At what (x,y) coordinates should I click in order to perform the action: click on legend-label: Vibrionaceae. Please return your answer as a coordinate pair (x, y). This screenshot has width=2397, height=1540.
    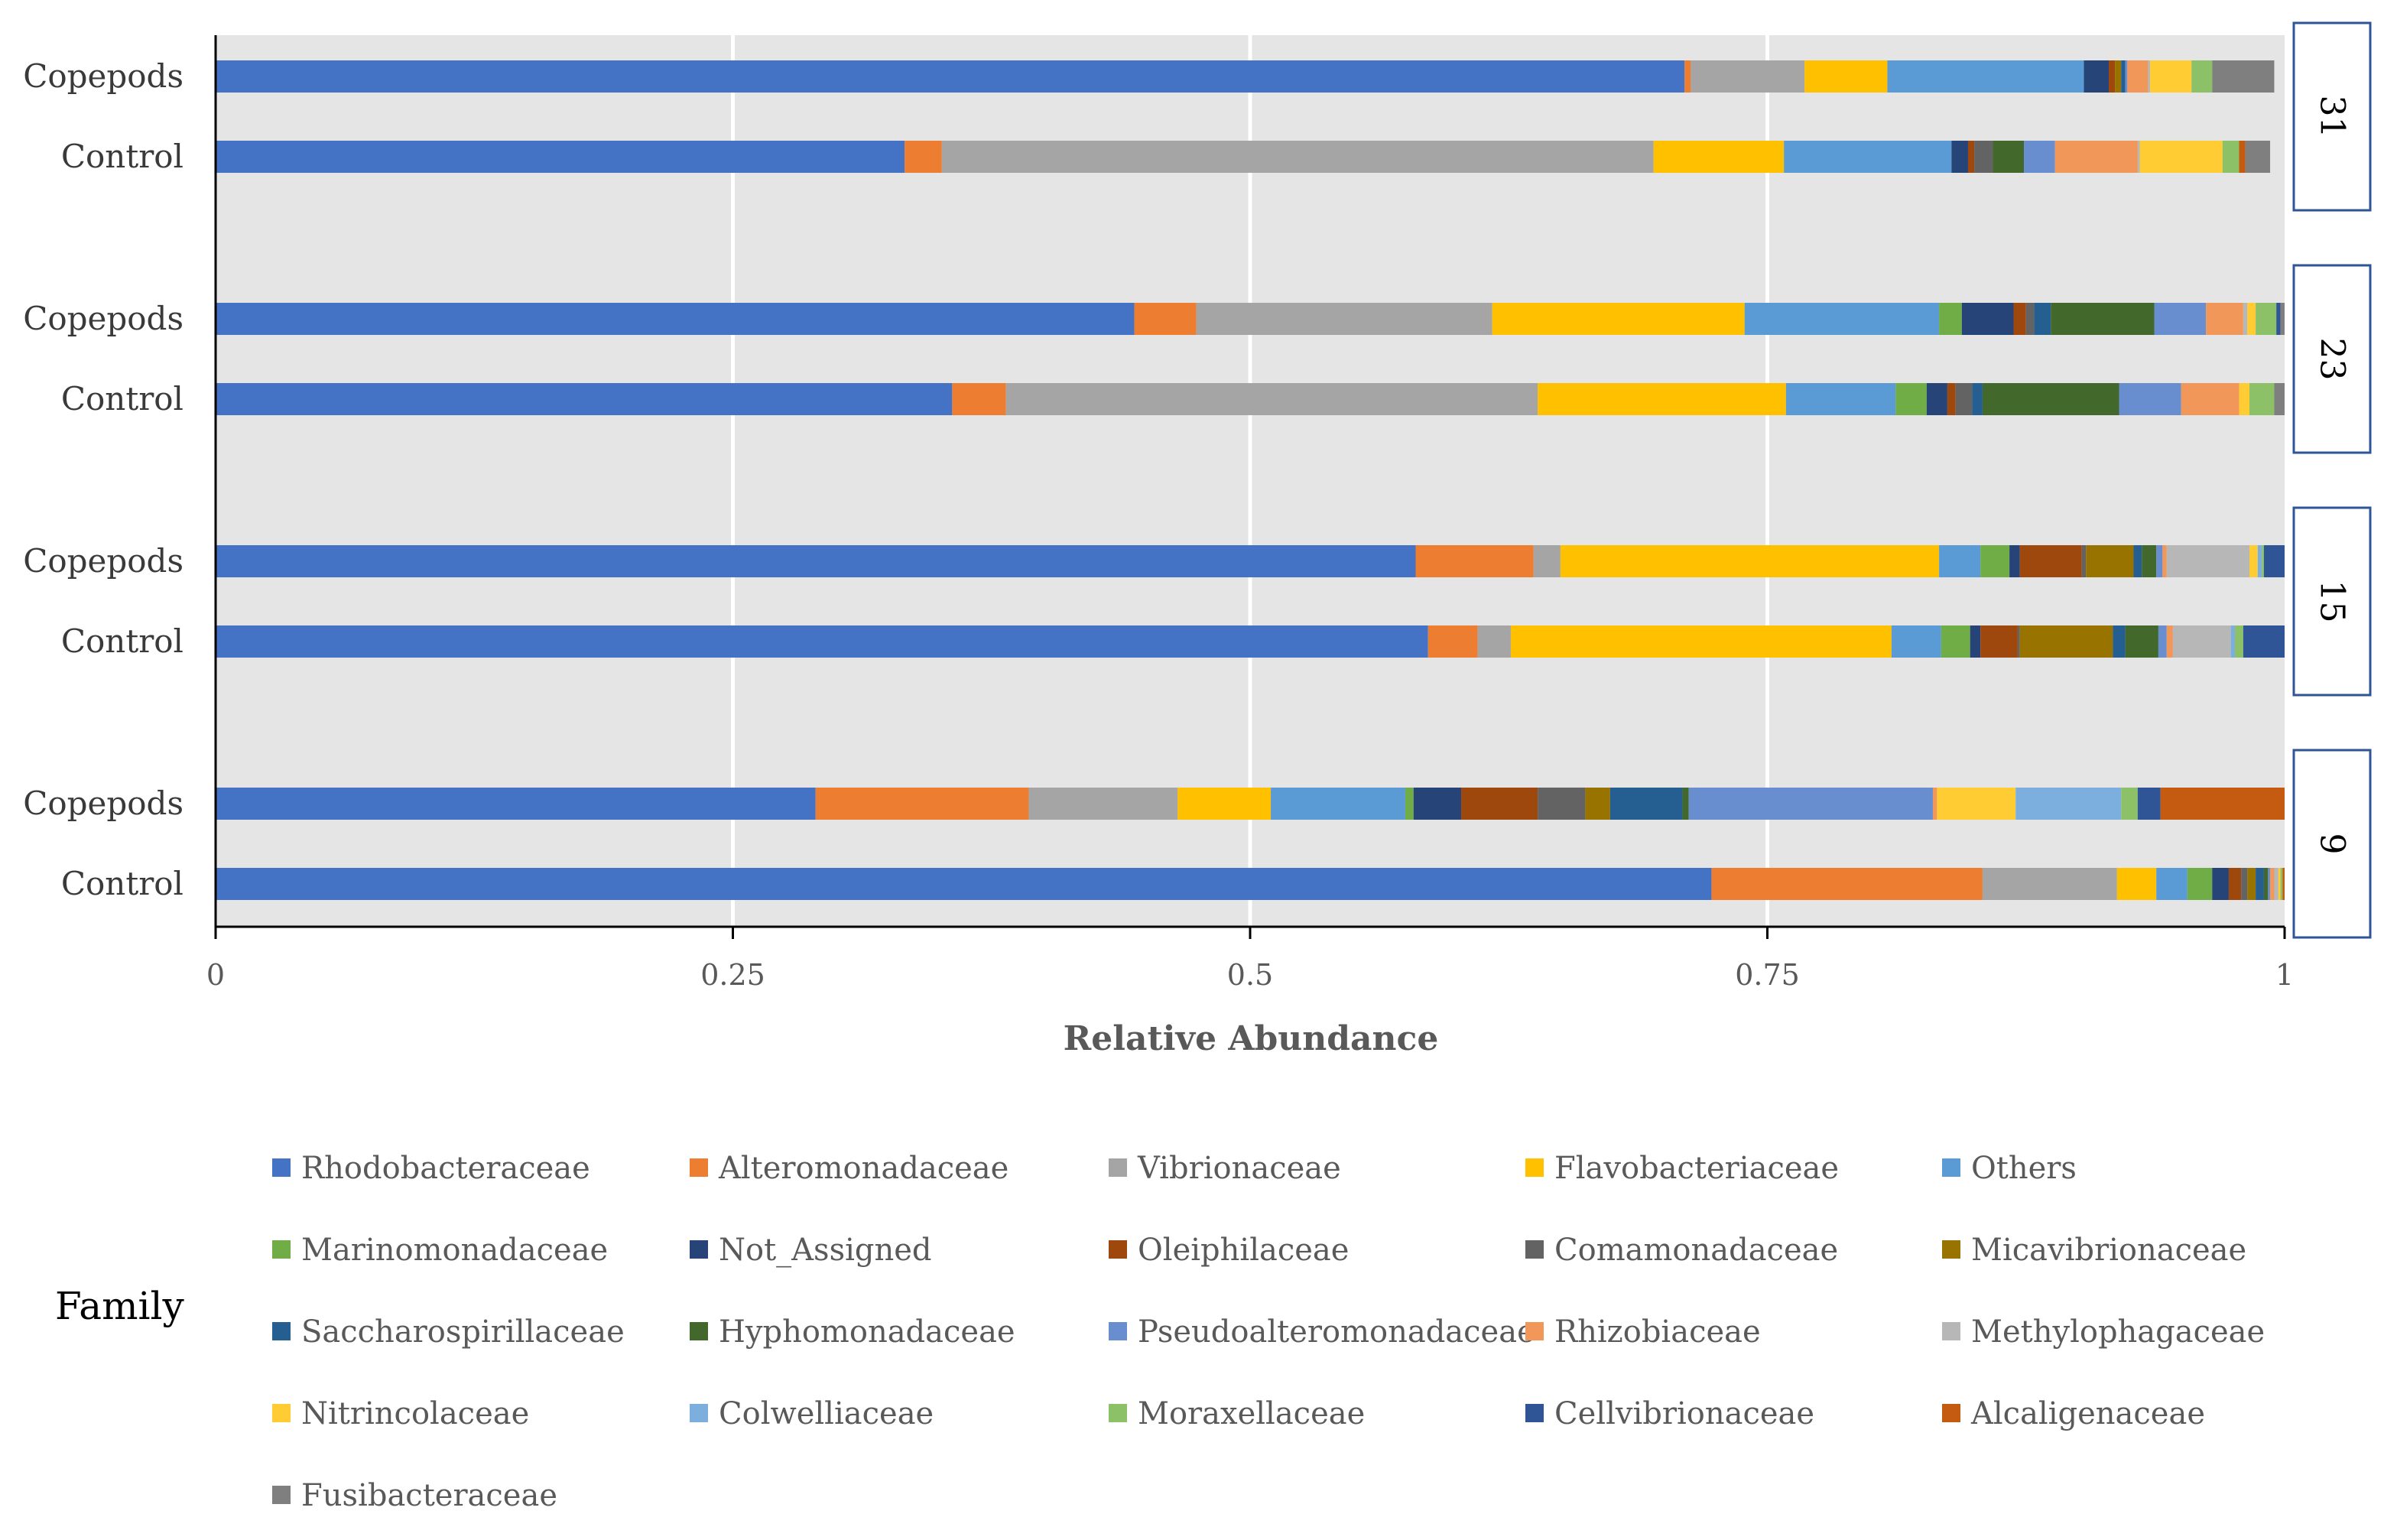
    Looking at the image, I should click on (1239, 1168).